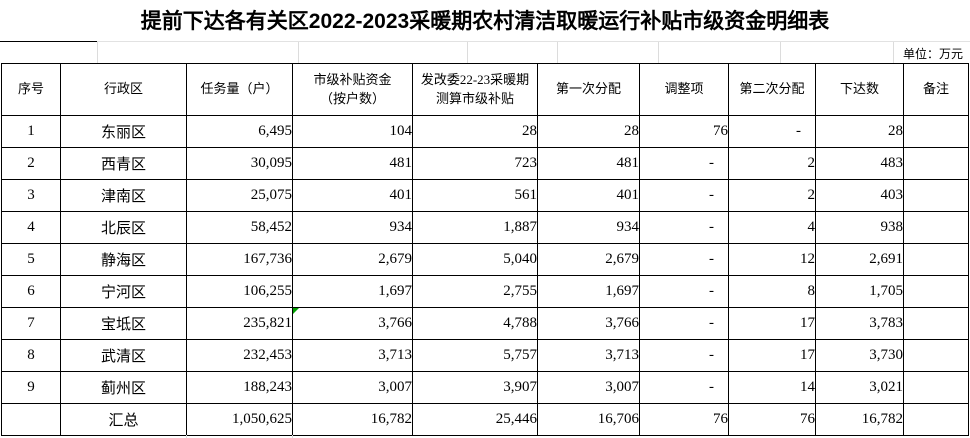 This screenshot has width=970, height=438. What do you see at coordinates (239, 387) in the screenshot?
I see `cell: 188,243` at bounding box center [239, 387].